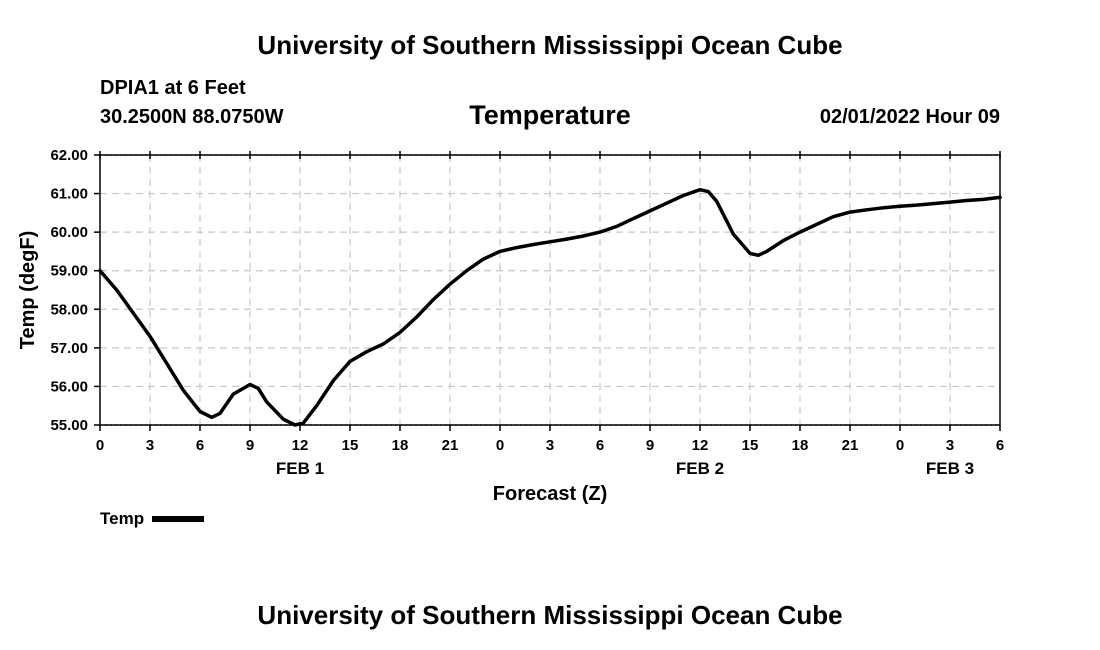  What do you see at coordinates (69, 309) in the screenshot?
I see `y-tick-label: 58.00` at bounding box center [69, 309].